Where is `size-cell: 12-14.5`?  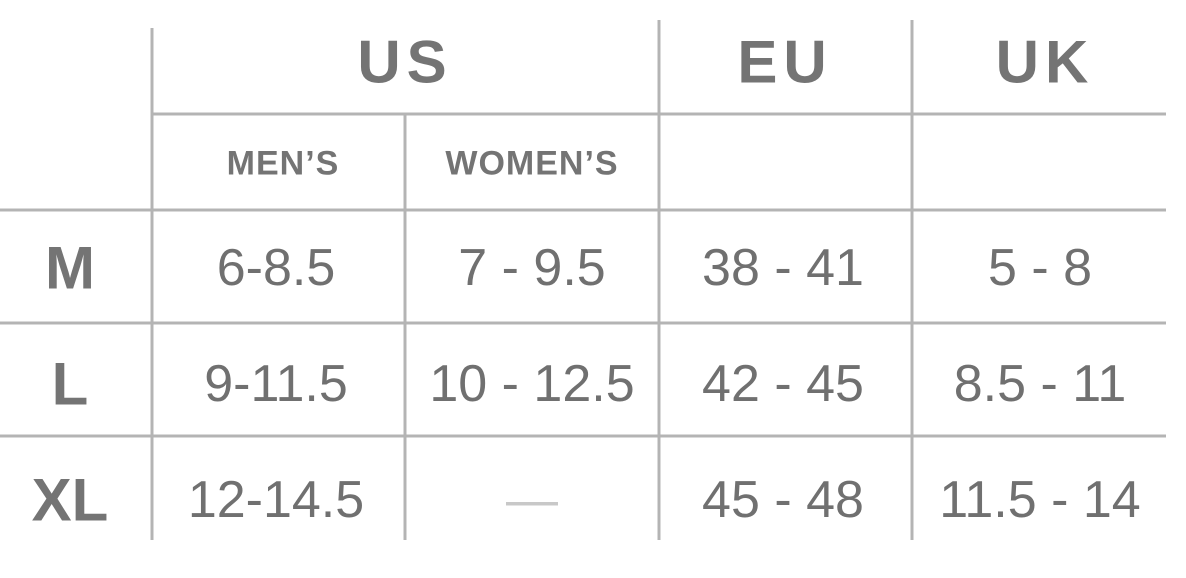
size-cell: 12-14.5 is located at coordinates (276, 500).